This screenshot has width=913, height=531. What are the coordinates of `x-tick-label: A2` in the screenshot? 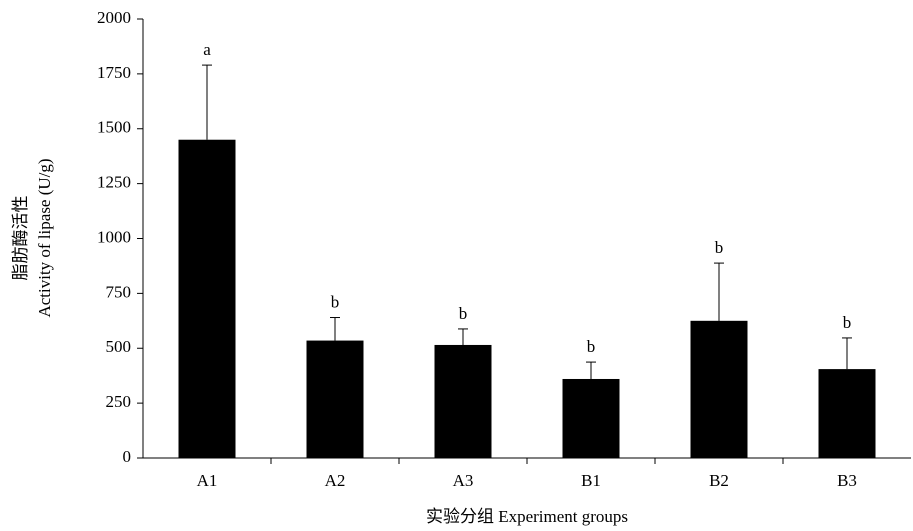 It's located at (335, 480).